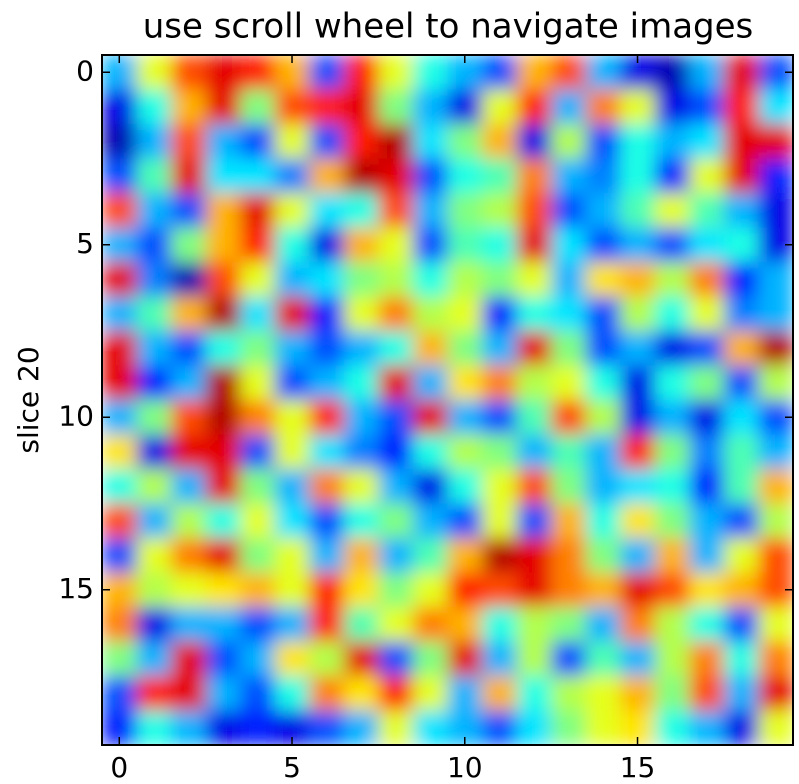 The width and height of the screenshot is (799, 784). Describe the element at coordinates (76, 415) in the screenshot. I see `y-tick-label: 10` at that location.